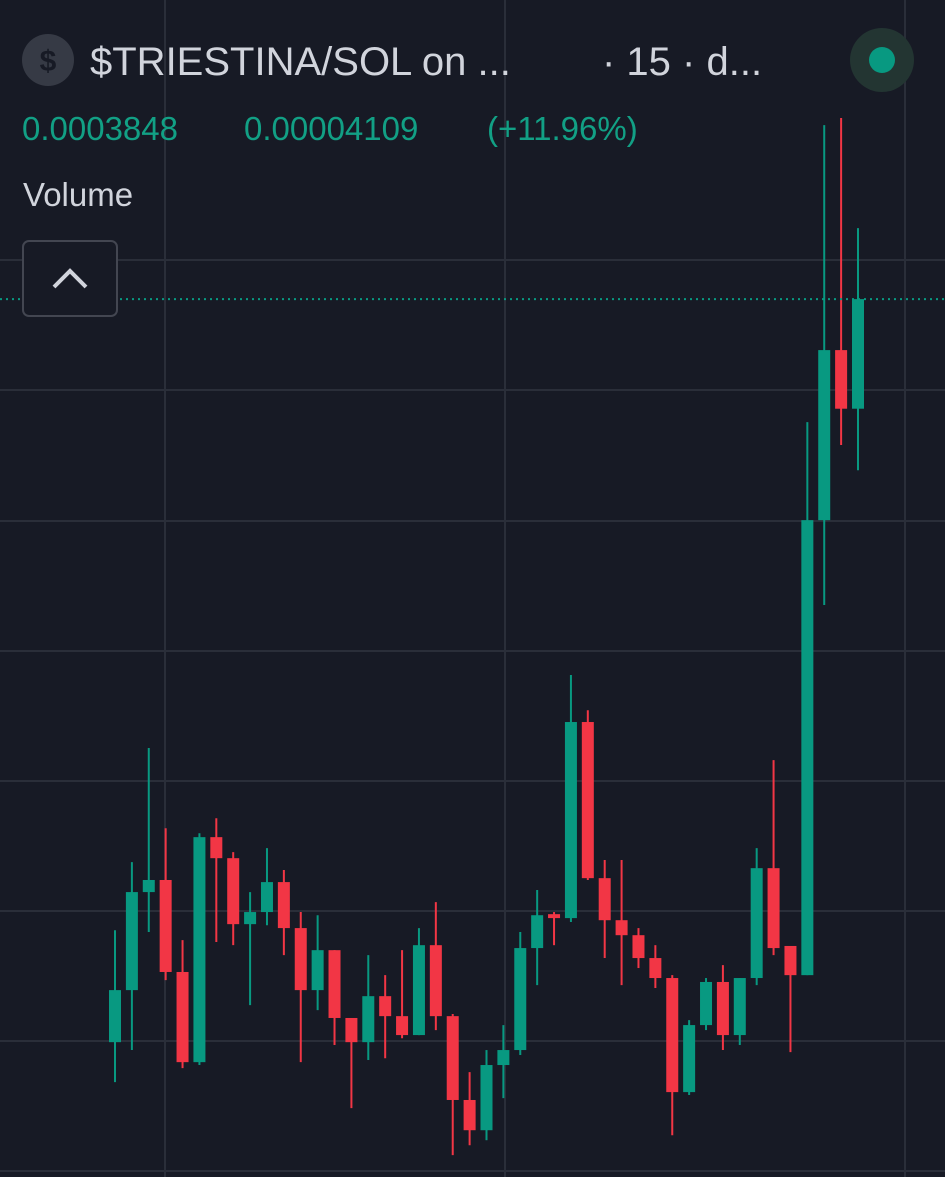 Image resolution: width=945 pixels, height=1177 pixels. I want to click on price-change: 0.00004109, so click(331, 128).